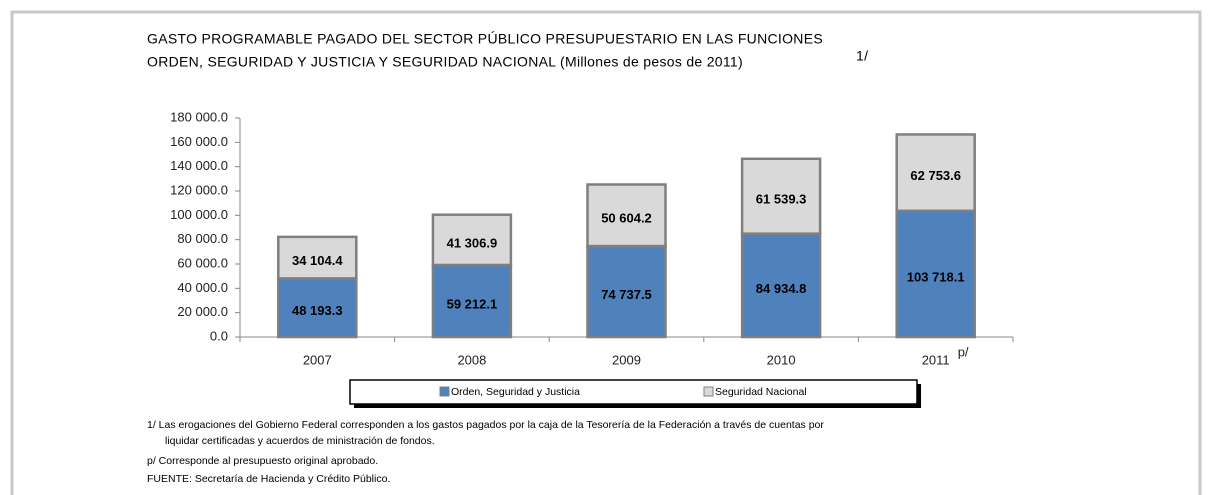 This screenshot has width=1212, height=495. Describe the element at coordinates (515, 392) in the screenshot. I see `legend-label: Orden, Seguridad y Justicia` at that location.